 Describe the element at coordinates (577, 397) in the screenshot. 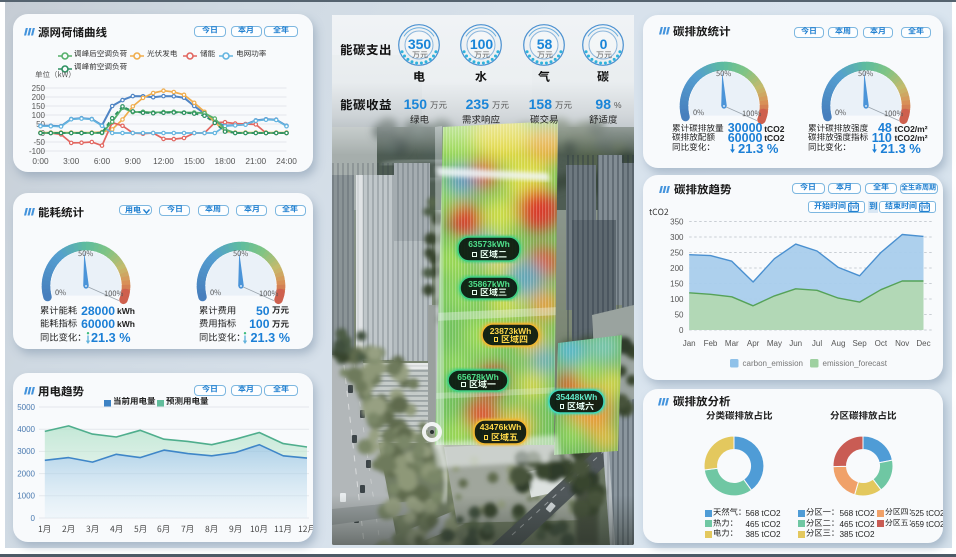

I see `svg-text: 35448kWh` at that location.